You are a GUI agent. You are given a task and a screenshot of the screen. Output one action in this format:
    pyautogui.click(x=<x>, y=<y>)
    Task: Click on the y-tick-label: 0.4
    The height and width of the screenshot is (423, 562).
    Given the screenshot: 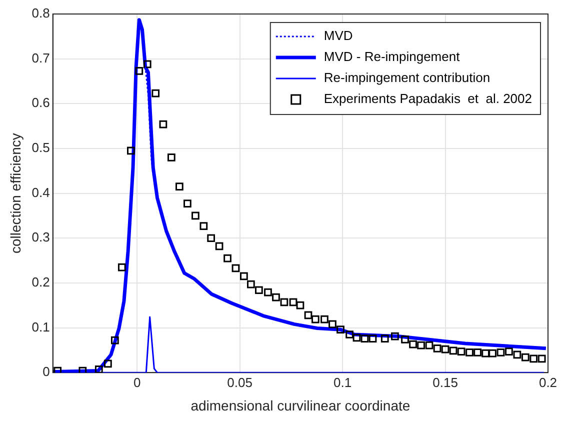 What is the action you would take?
    pyautogui.click(x=41, y=192)
    